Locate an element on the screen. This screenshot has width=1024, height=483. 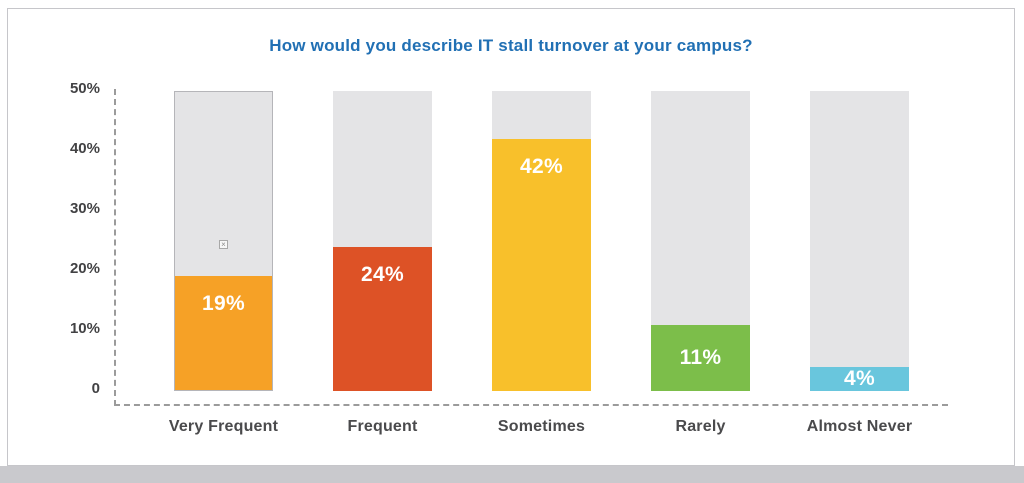
bar-value-label: 42% is located at coordinates (541, 166).